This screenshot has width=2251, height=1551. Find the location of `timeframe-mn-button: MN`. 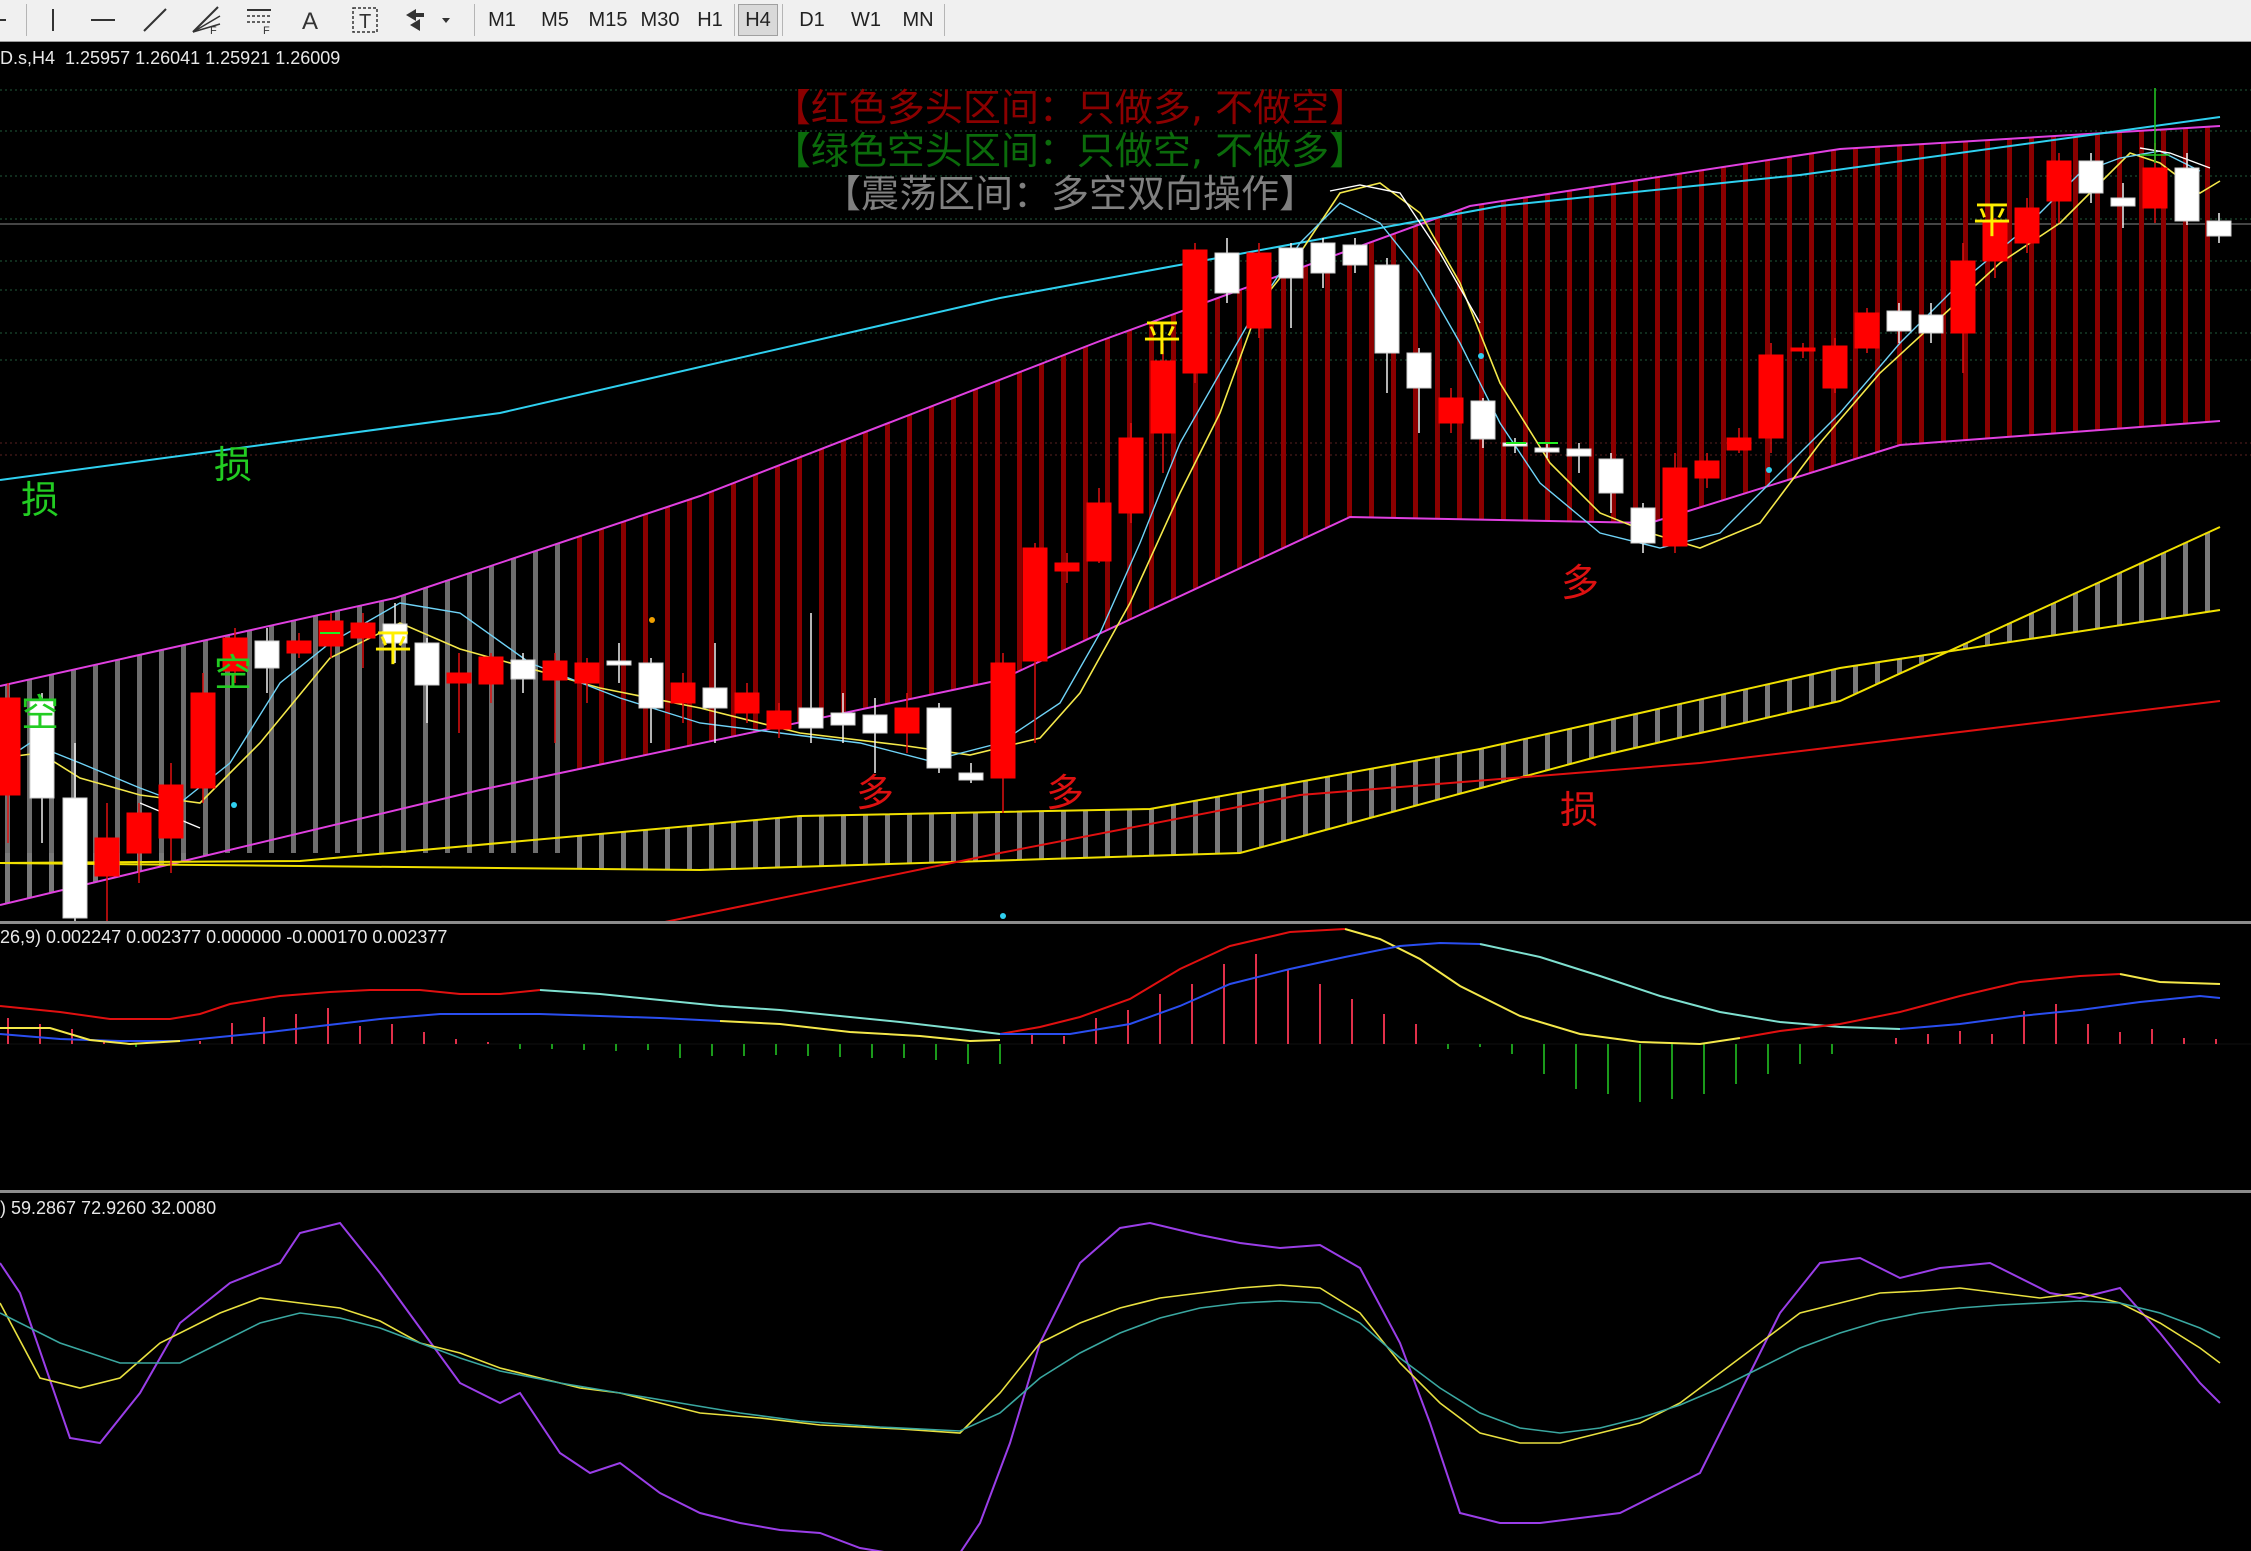

timeframe-mn-button: MN is located at coordinates (918, 19).